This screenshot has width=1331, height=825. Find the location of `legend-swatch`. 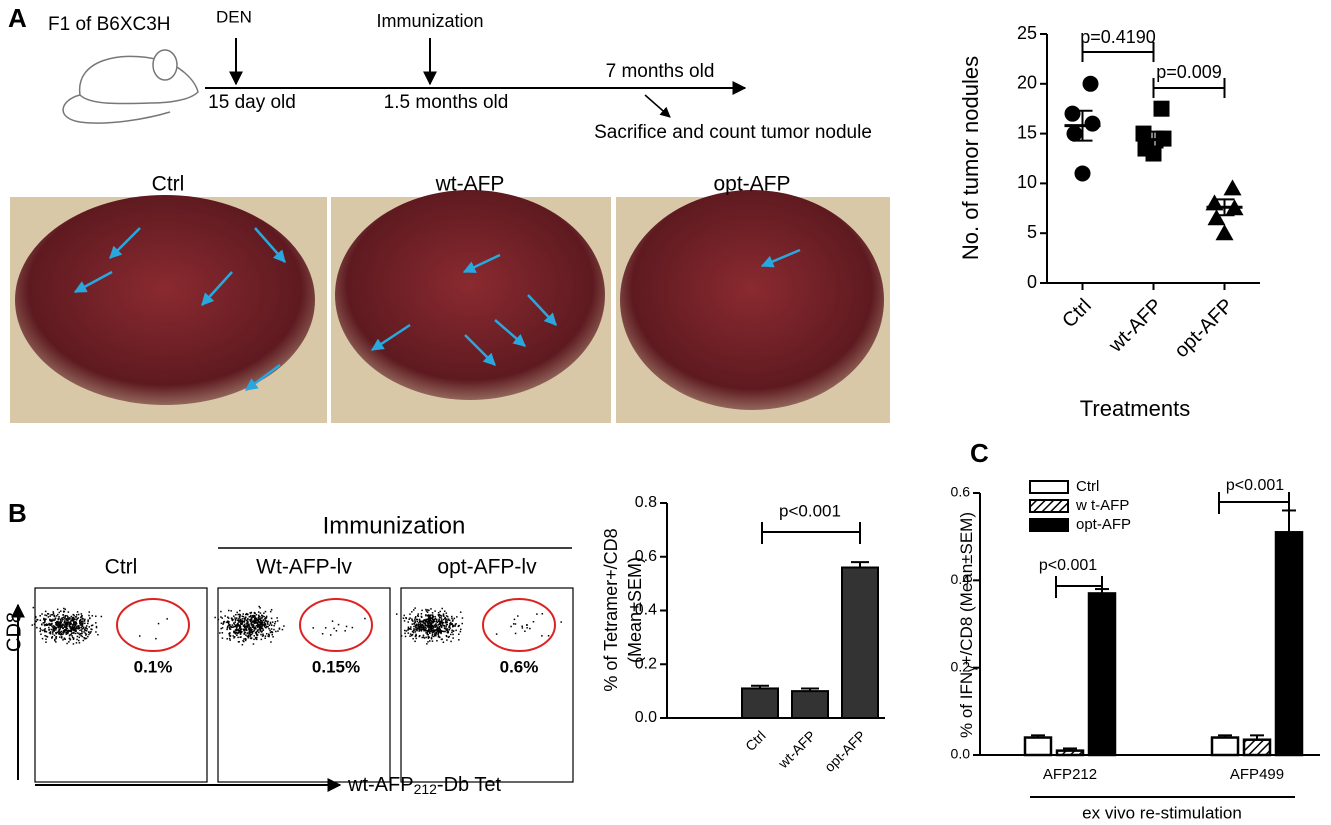

legend-swatch is located at coordinates (1049, 506).